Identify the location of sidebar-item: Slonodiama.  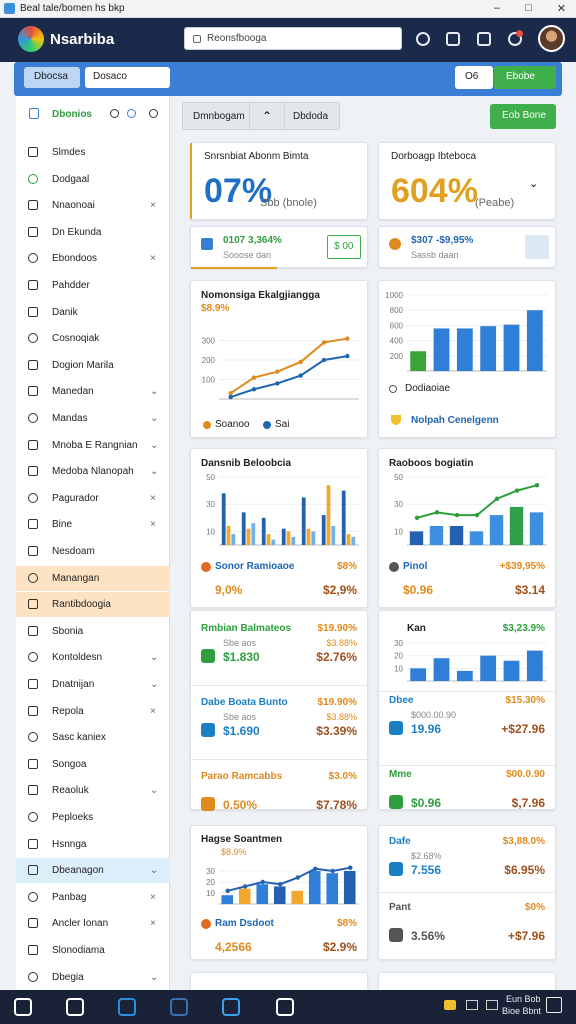
(93, 950).